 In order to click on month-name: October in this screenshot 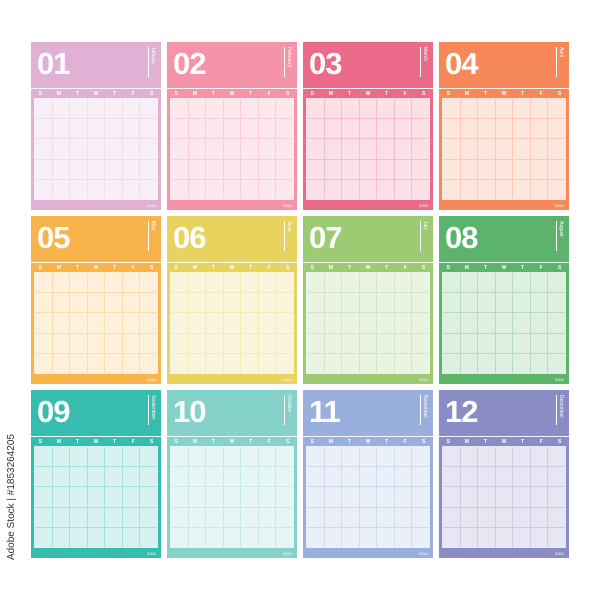, I will do `click(288, 410)`.